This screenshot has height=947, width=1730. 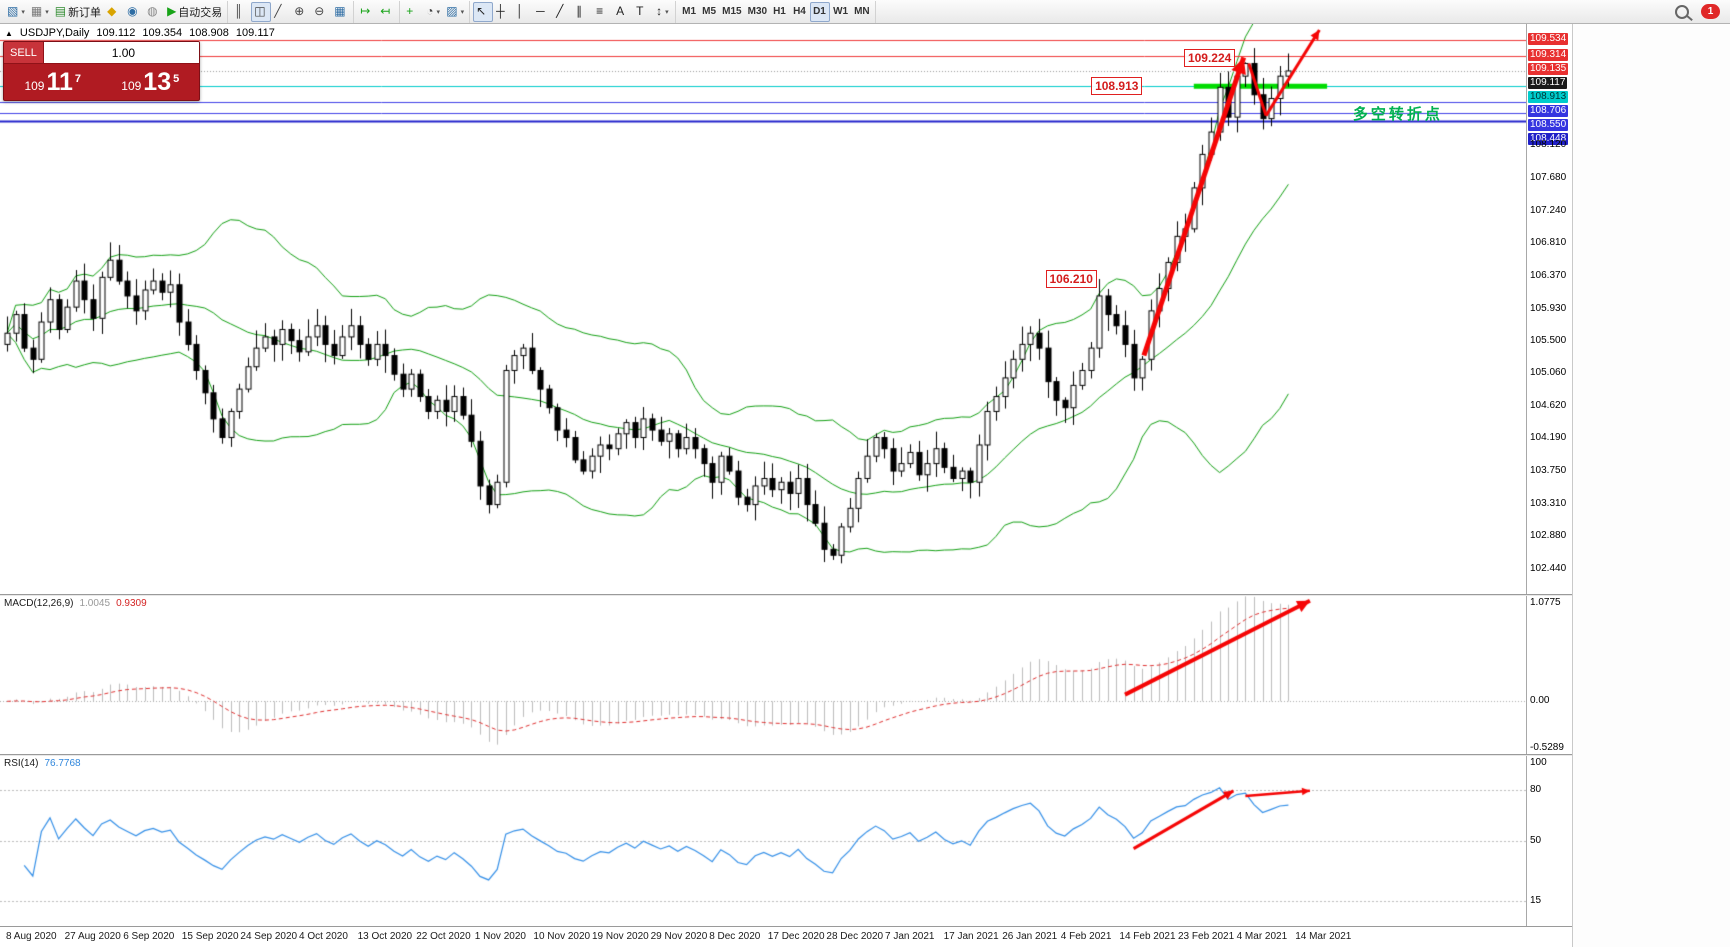 I want to click on price-scale-label: 106.810, so click(x=1548, y=243).